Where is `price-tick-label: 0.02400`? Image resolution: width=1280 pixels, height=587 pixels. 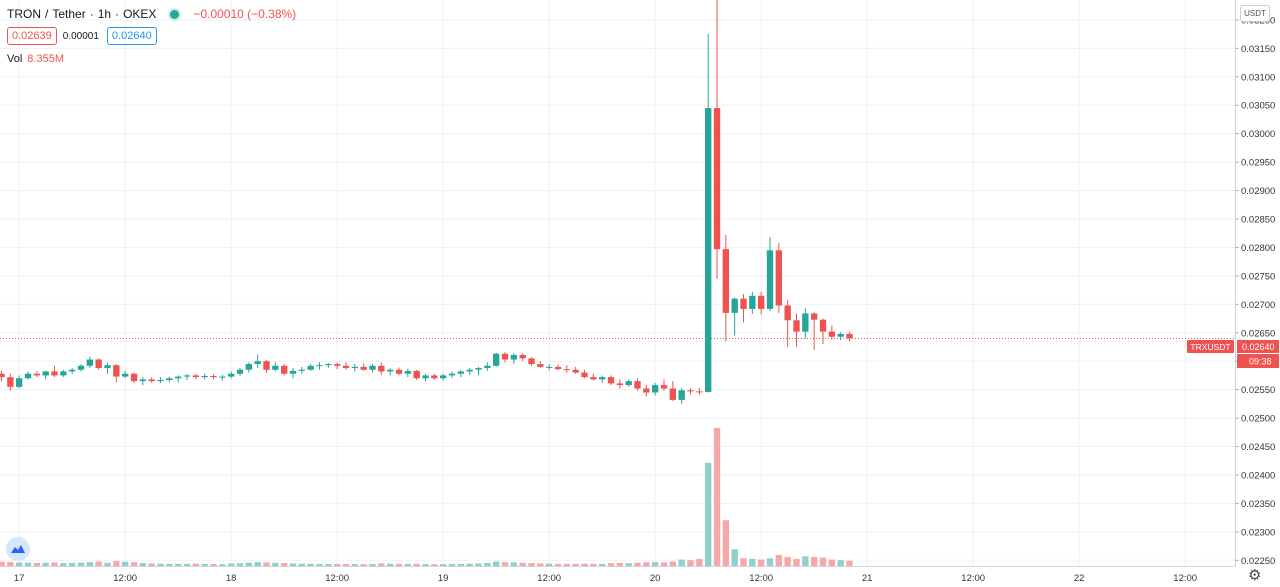
price-tick-label: 0.02400 is located at coordinates (1258, 475).